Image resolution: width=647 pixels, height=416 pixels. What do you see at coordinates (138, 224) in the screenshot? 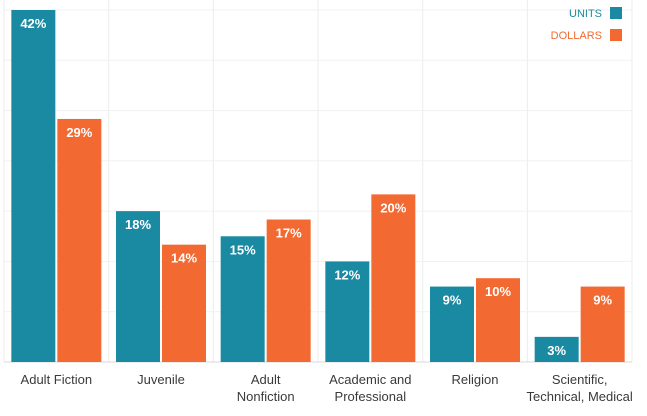
I see `bar-value-label-units: 18%` at bounding box center [138, 224].